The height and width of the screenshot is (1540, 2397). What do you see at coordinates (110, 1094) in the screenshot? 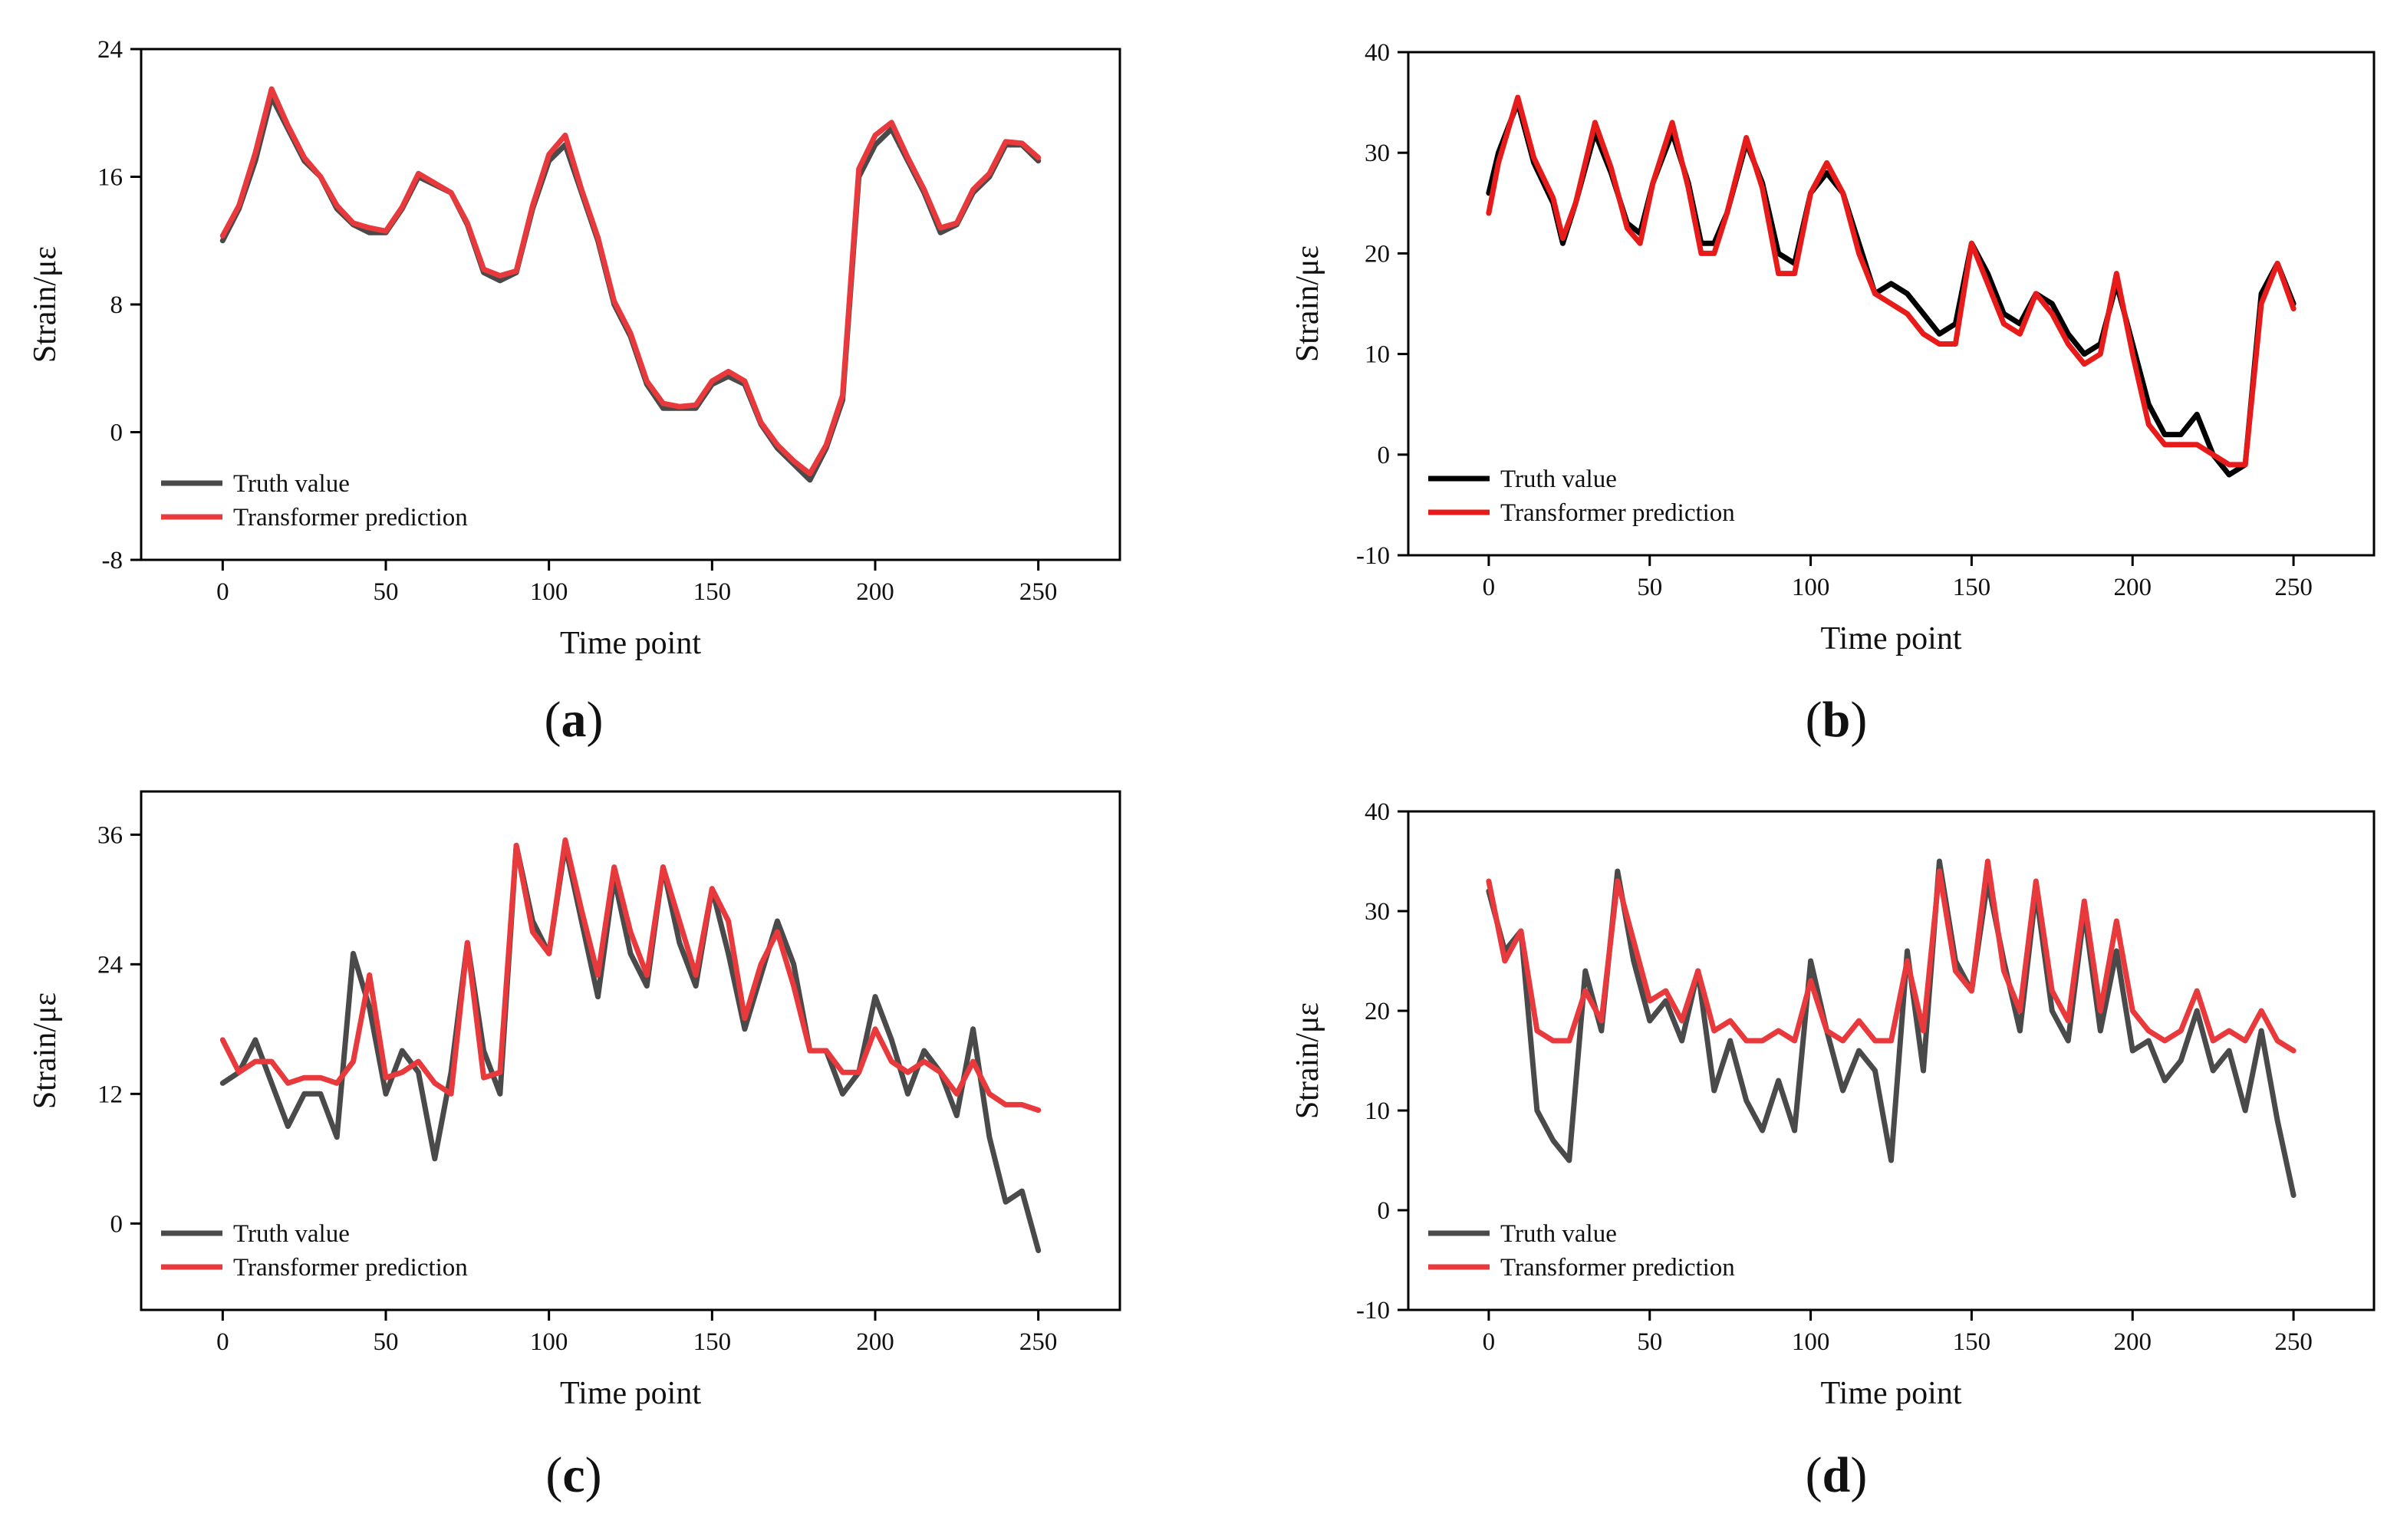
I see `y-tick-label: 12` at bounding box center [110, 1094].